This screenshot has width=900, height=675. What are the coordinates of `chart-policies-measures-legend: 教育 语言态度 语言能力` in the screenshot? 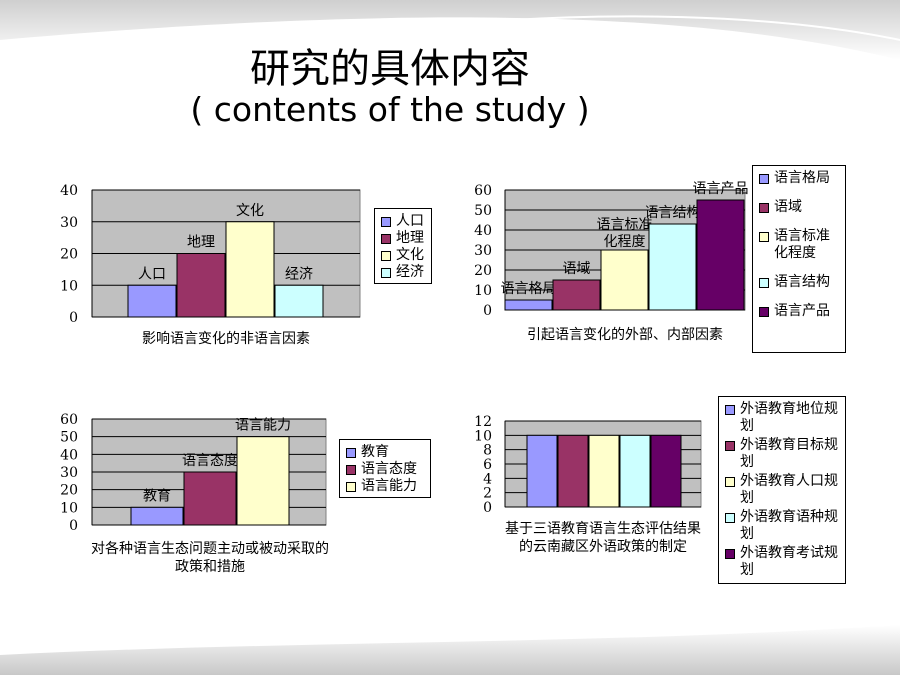 It's located at (385, 468).